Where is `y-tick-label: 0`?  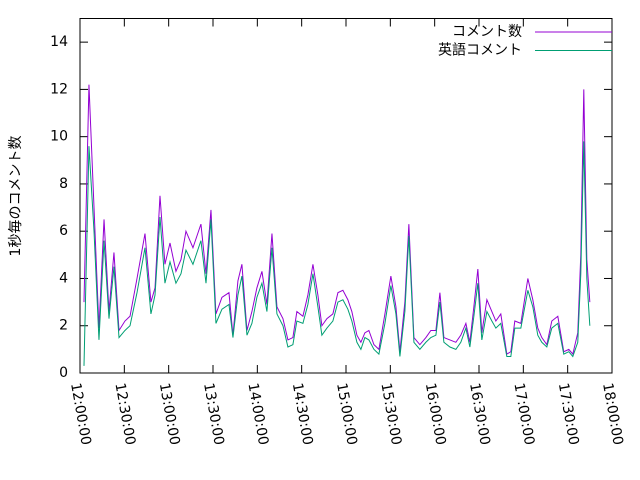
y-tick-label: 0 is located at coordinates (63, 373).